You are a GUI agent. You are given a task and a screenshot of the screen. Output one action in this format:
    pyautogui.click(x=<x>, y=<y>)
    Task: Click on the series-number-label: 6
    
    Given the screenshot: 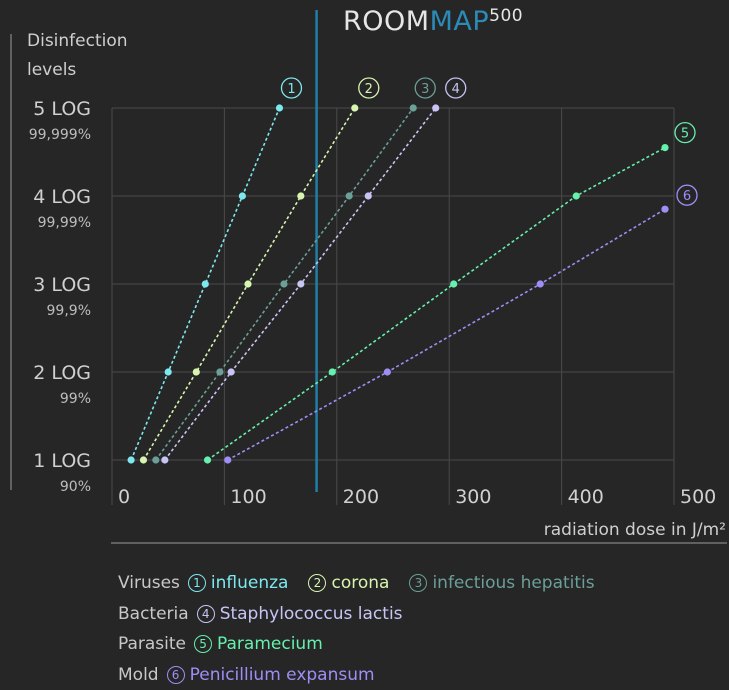 What is the action you would take?
    pyautogui.click(x=687, y=196)
    